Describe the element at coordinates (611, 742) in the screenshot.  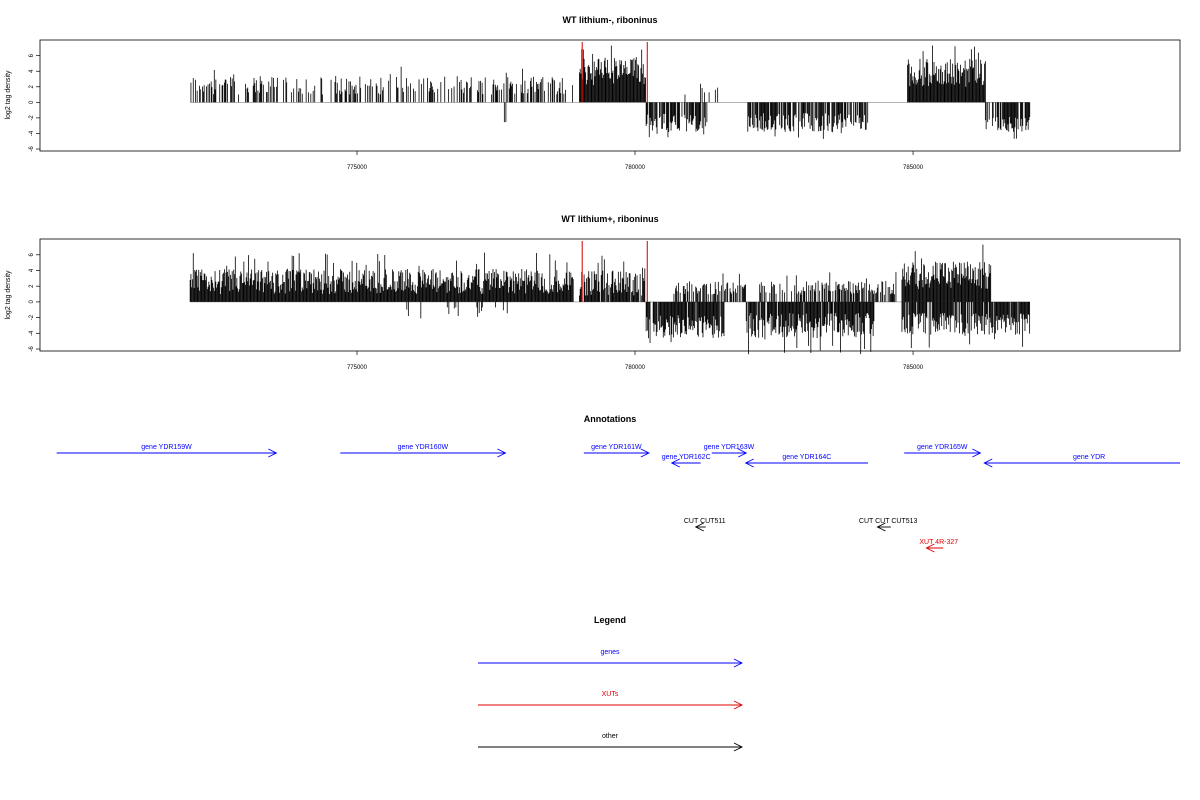
I see `legend-item: other` at that location.